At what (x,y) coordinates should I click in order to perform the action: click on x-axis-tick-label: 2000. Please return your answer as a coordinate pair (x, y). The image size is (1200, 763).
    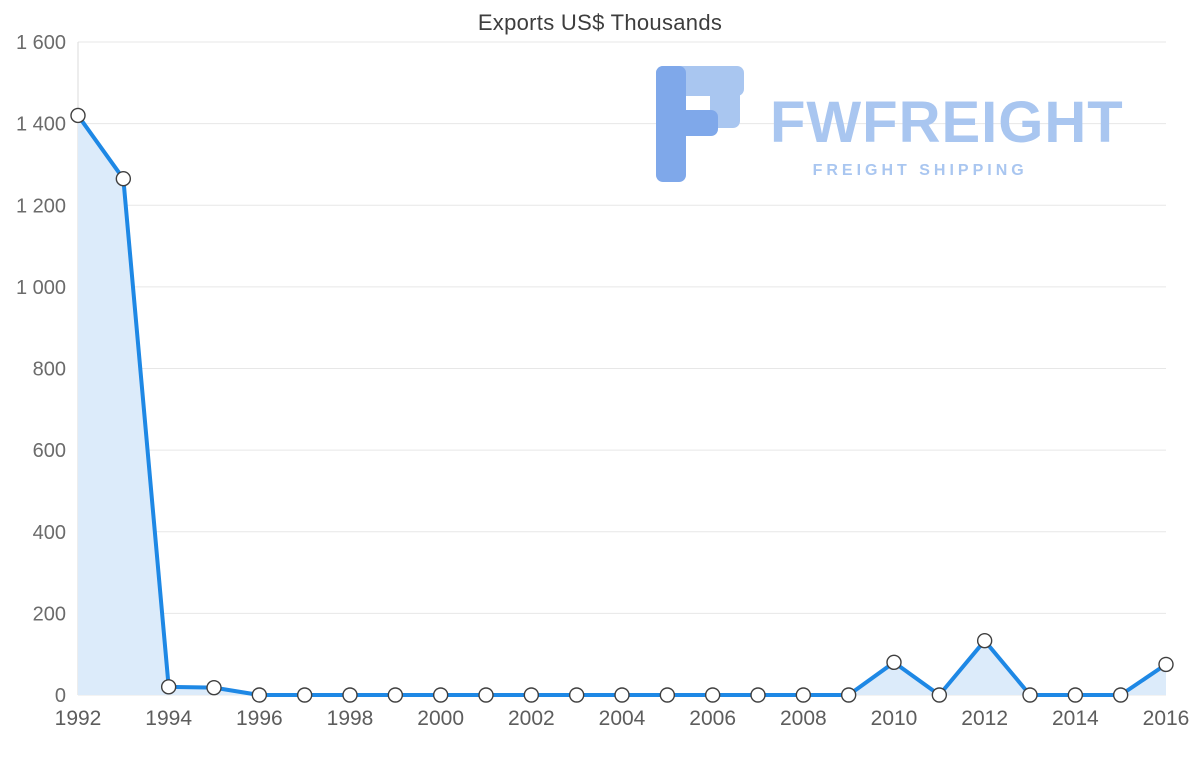
    Looking at the image, I should click on (440, 718).